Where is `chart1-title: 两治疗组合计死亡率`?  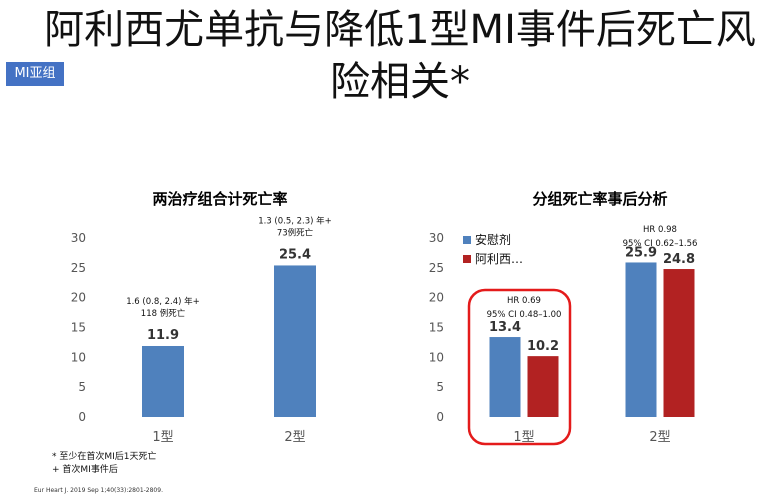 chart1-title: 两治疗组合计死亡率 is located at coordinates (220, 199).